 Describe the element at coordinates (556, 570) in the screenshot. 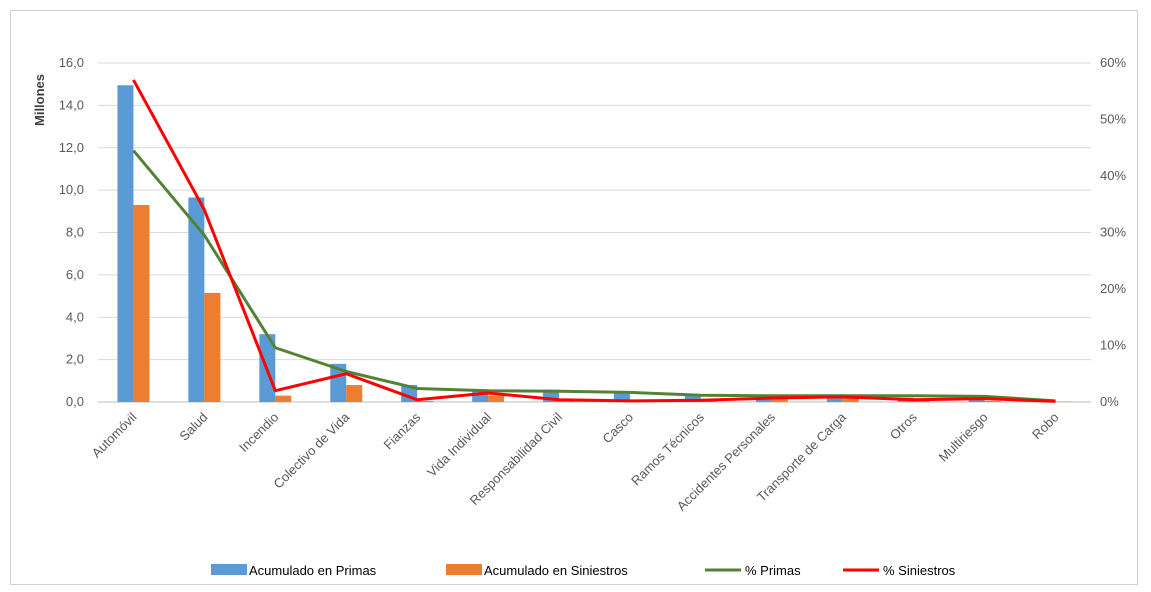

I see `legend-label: Acumulado en Siniestros` at that location.